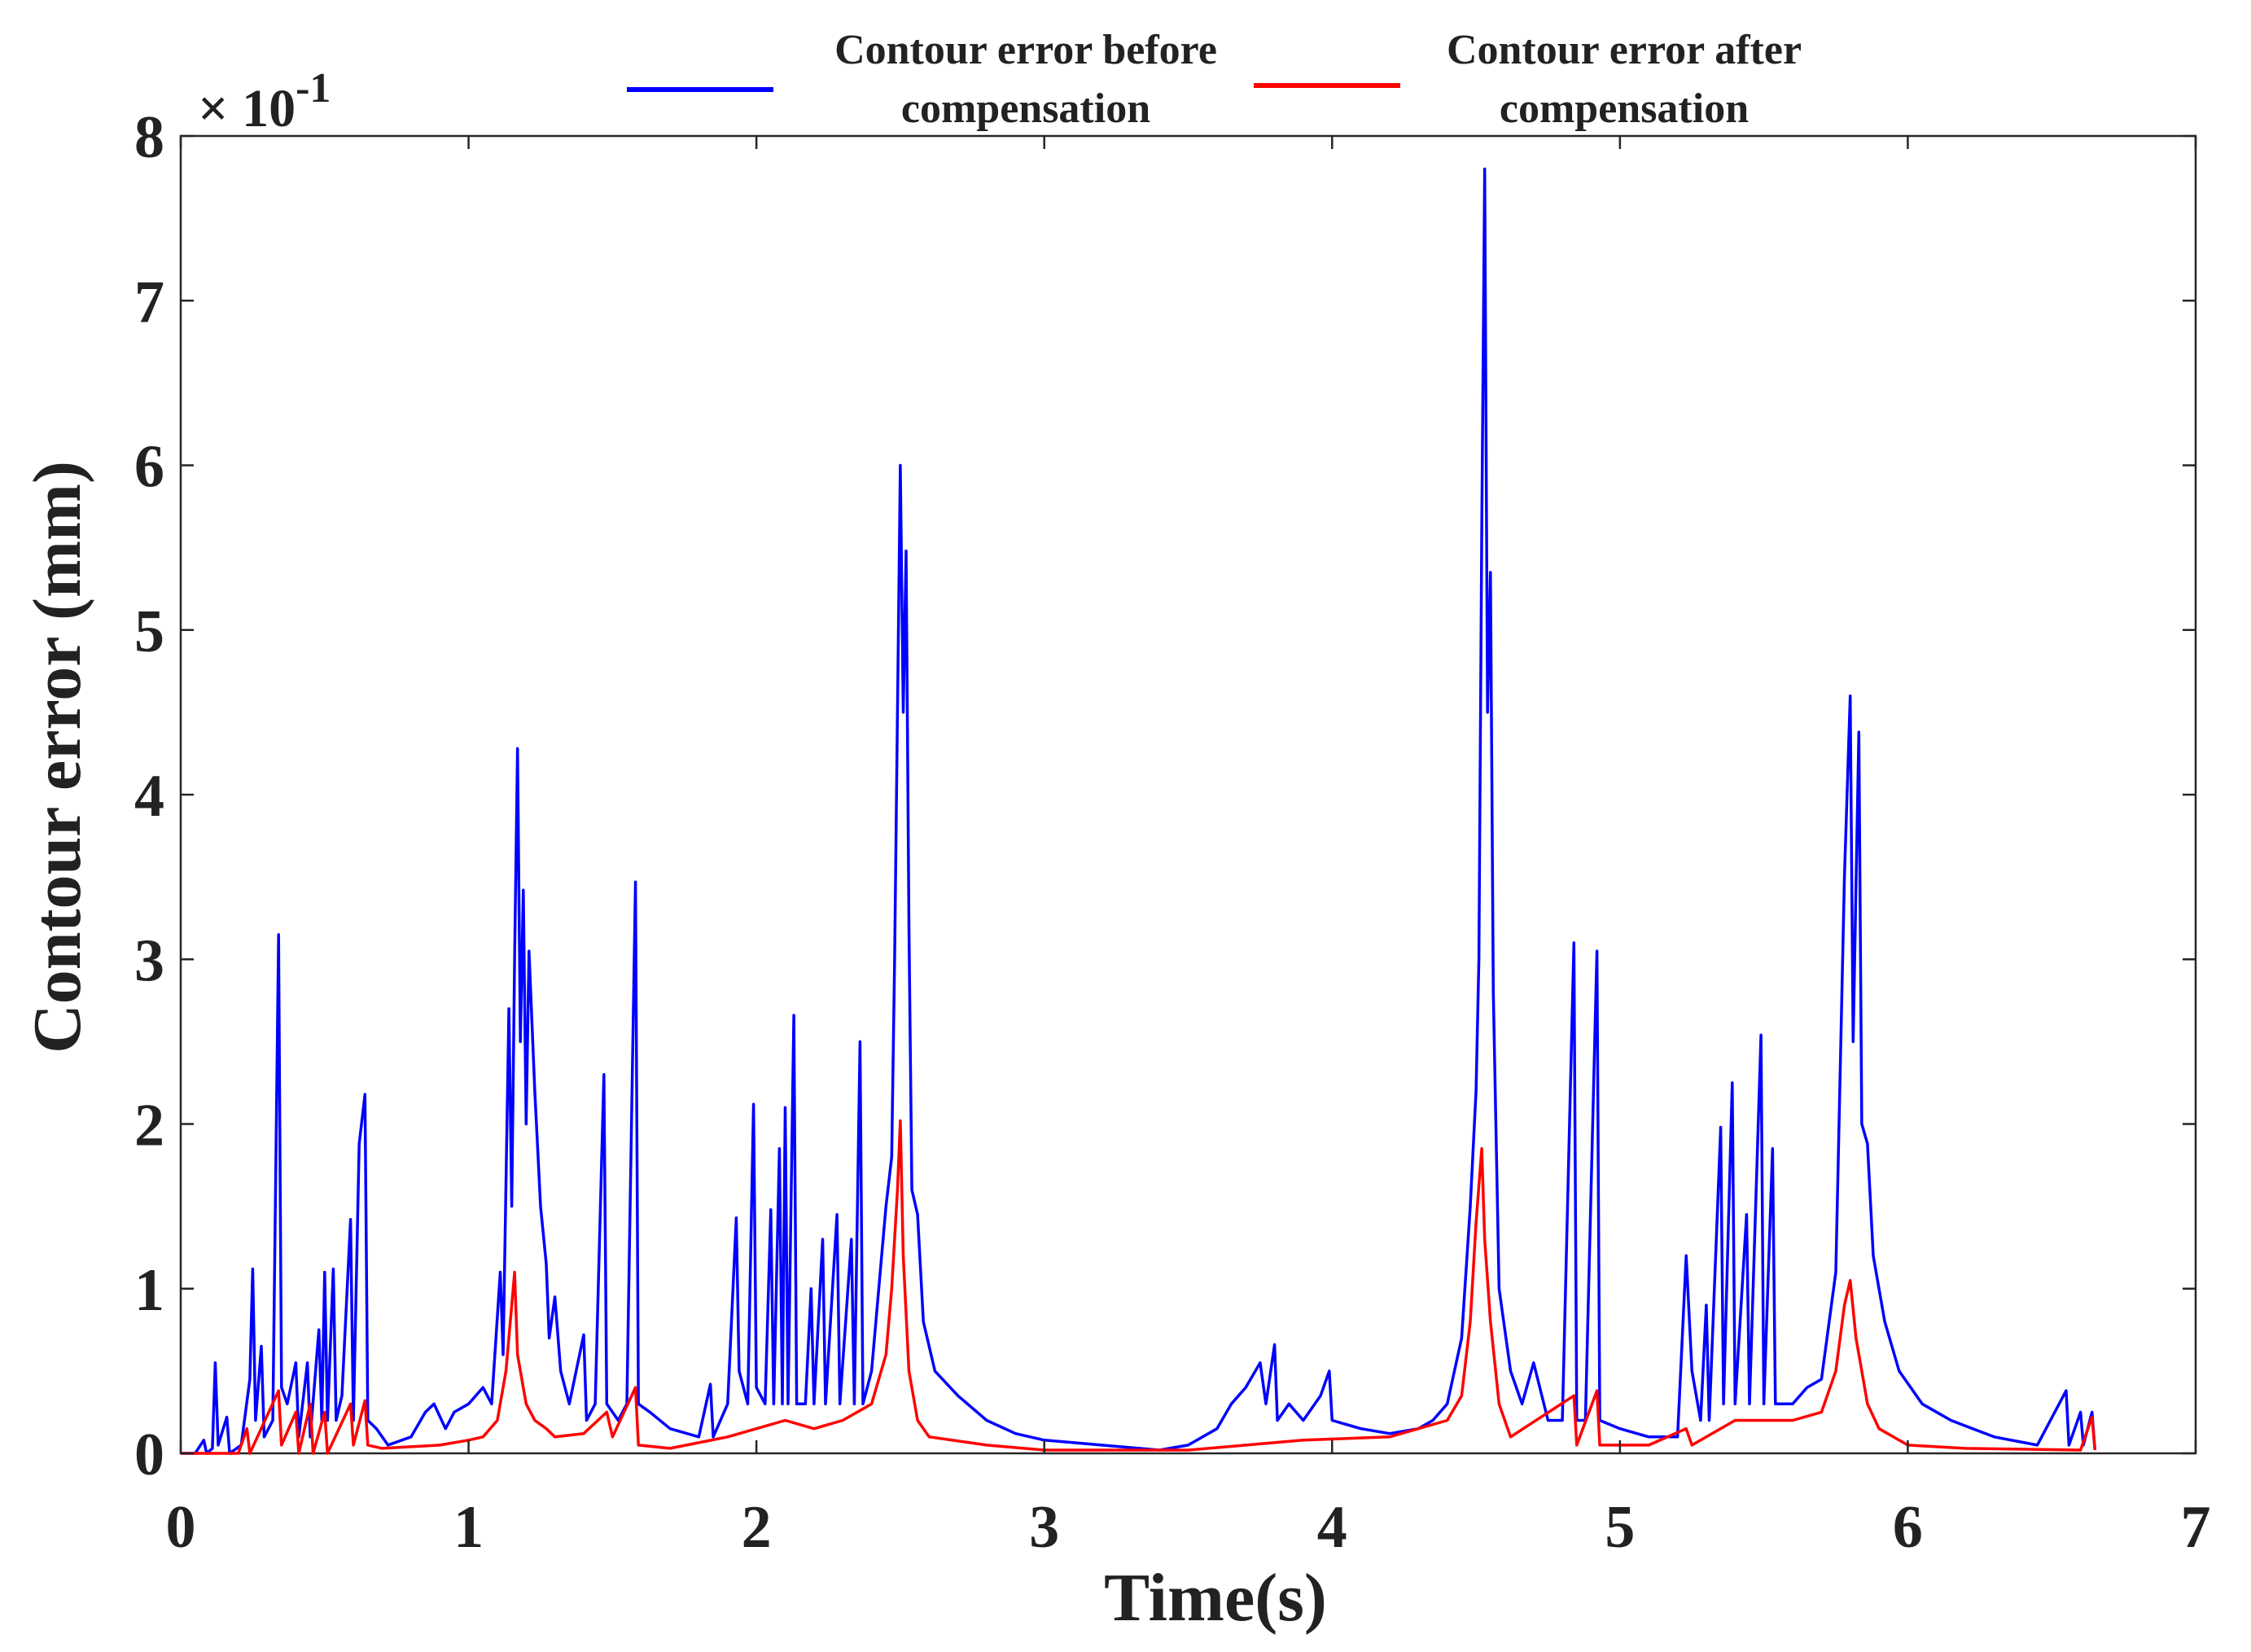  I want to click on y-axis-multiplier-power: -1, so click(313, 88).